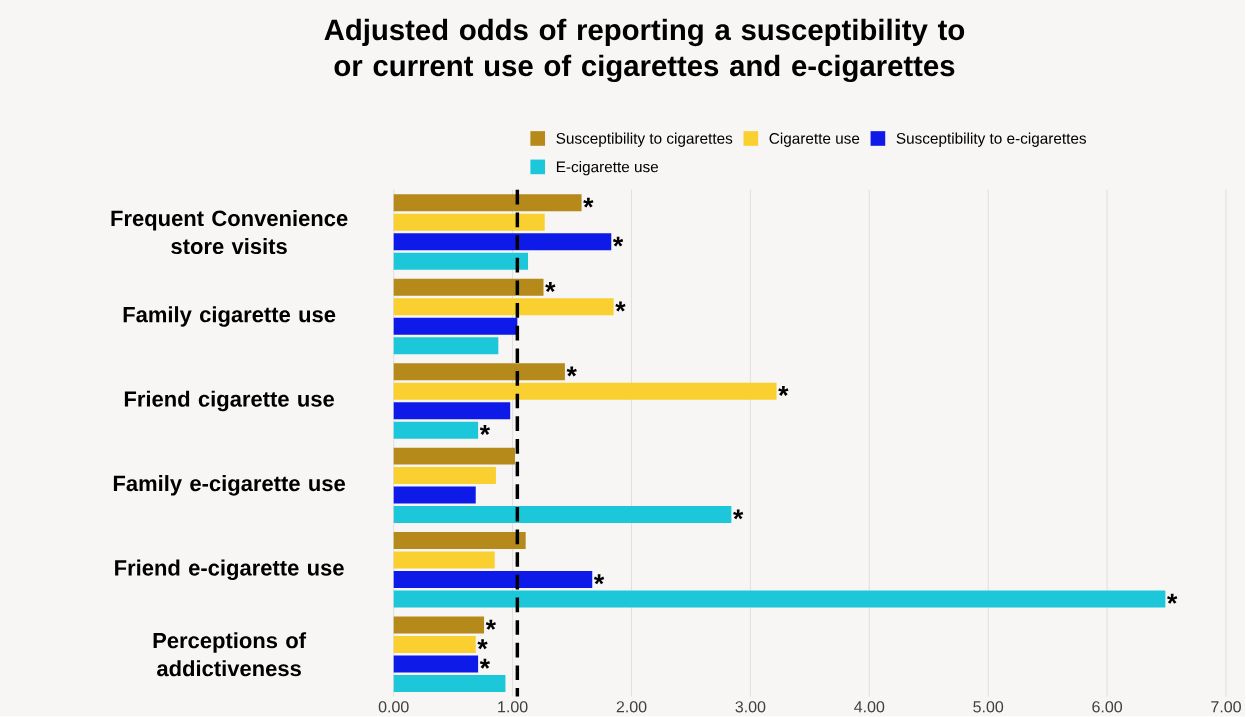 The height and width of the screenshot is (717, 1246). What do you see at coordinates (869, 707) in the screenshot?
I see `x-tick-label: 4.00` at bounding box center [869, 707].